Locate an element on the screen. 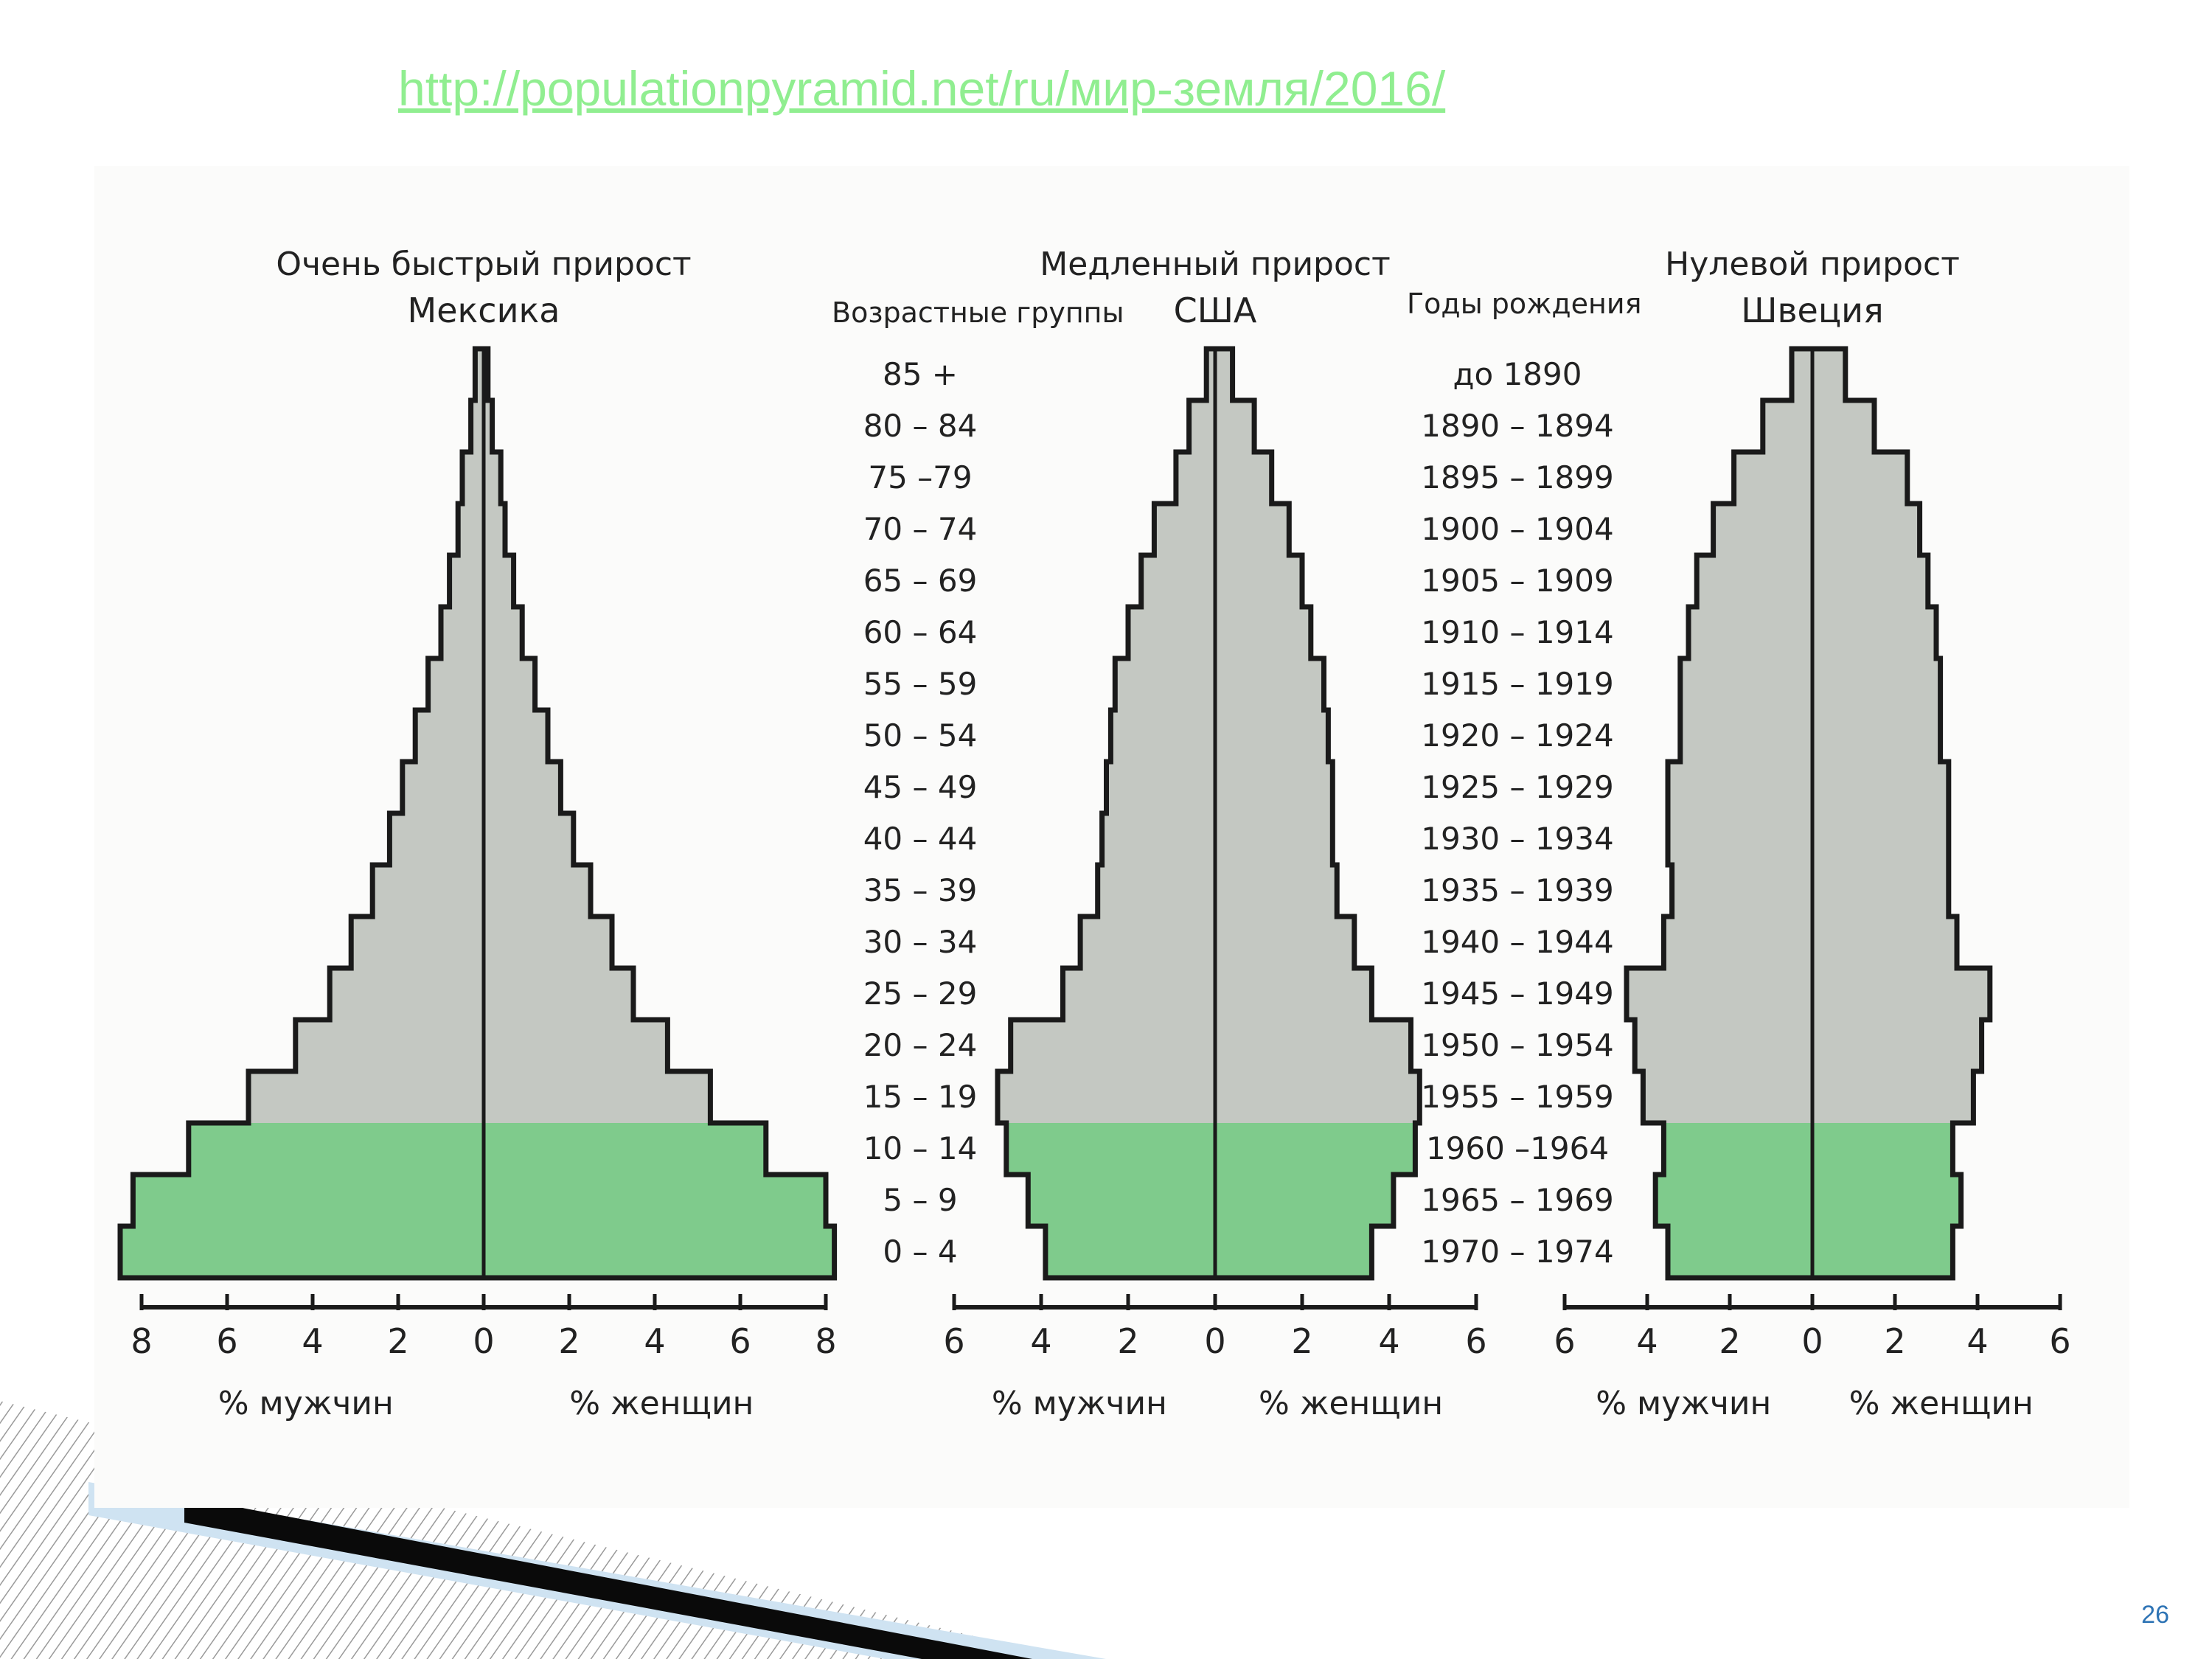 Image resolution: width=2212 pixels, height=1659 pixels. age-group-label: 20 – 24 is located at coordinates (920, 1045).